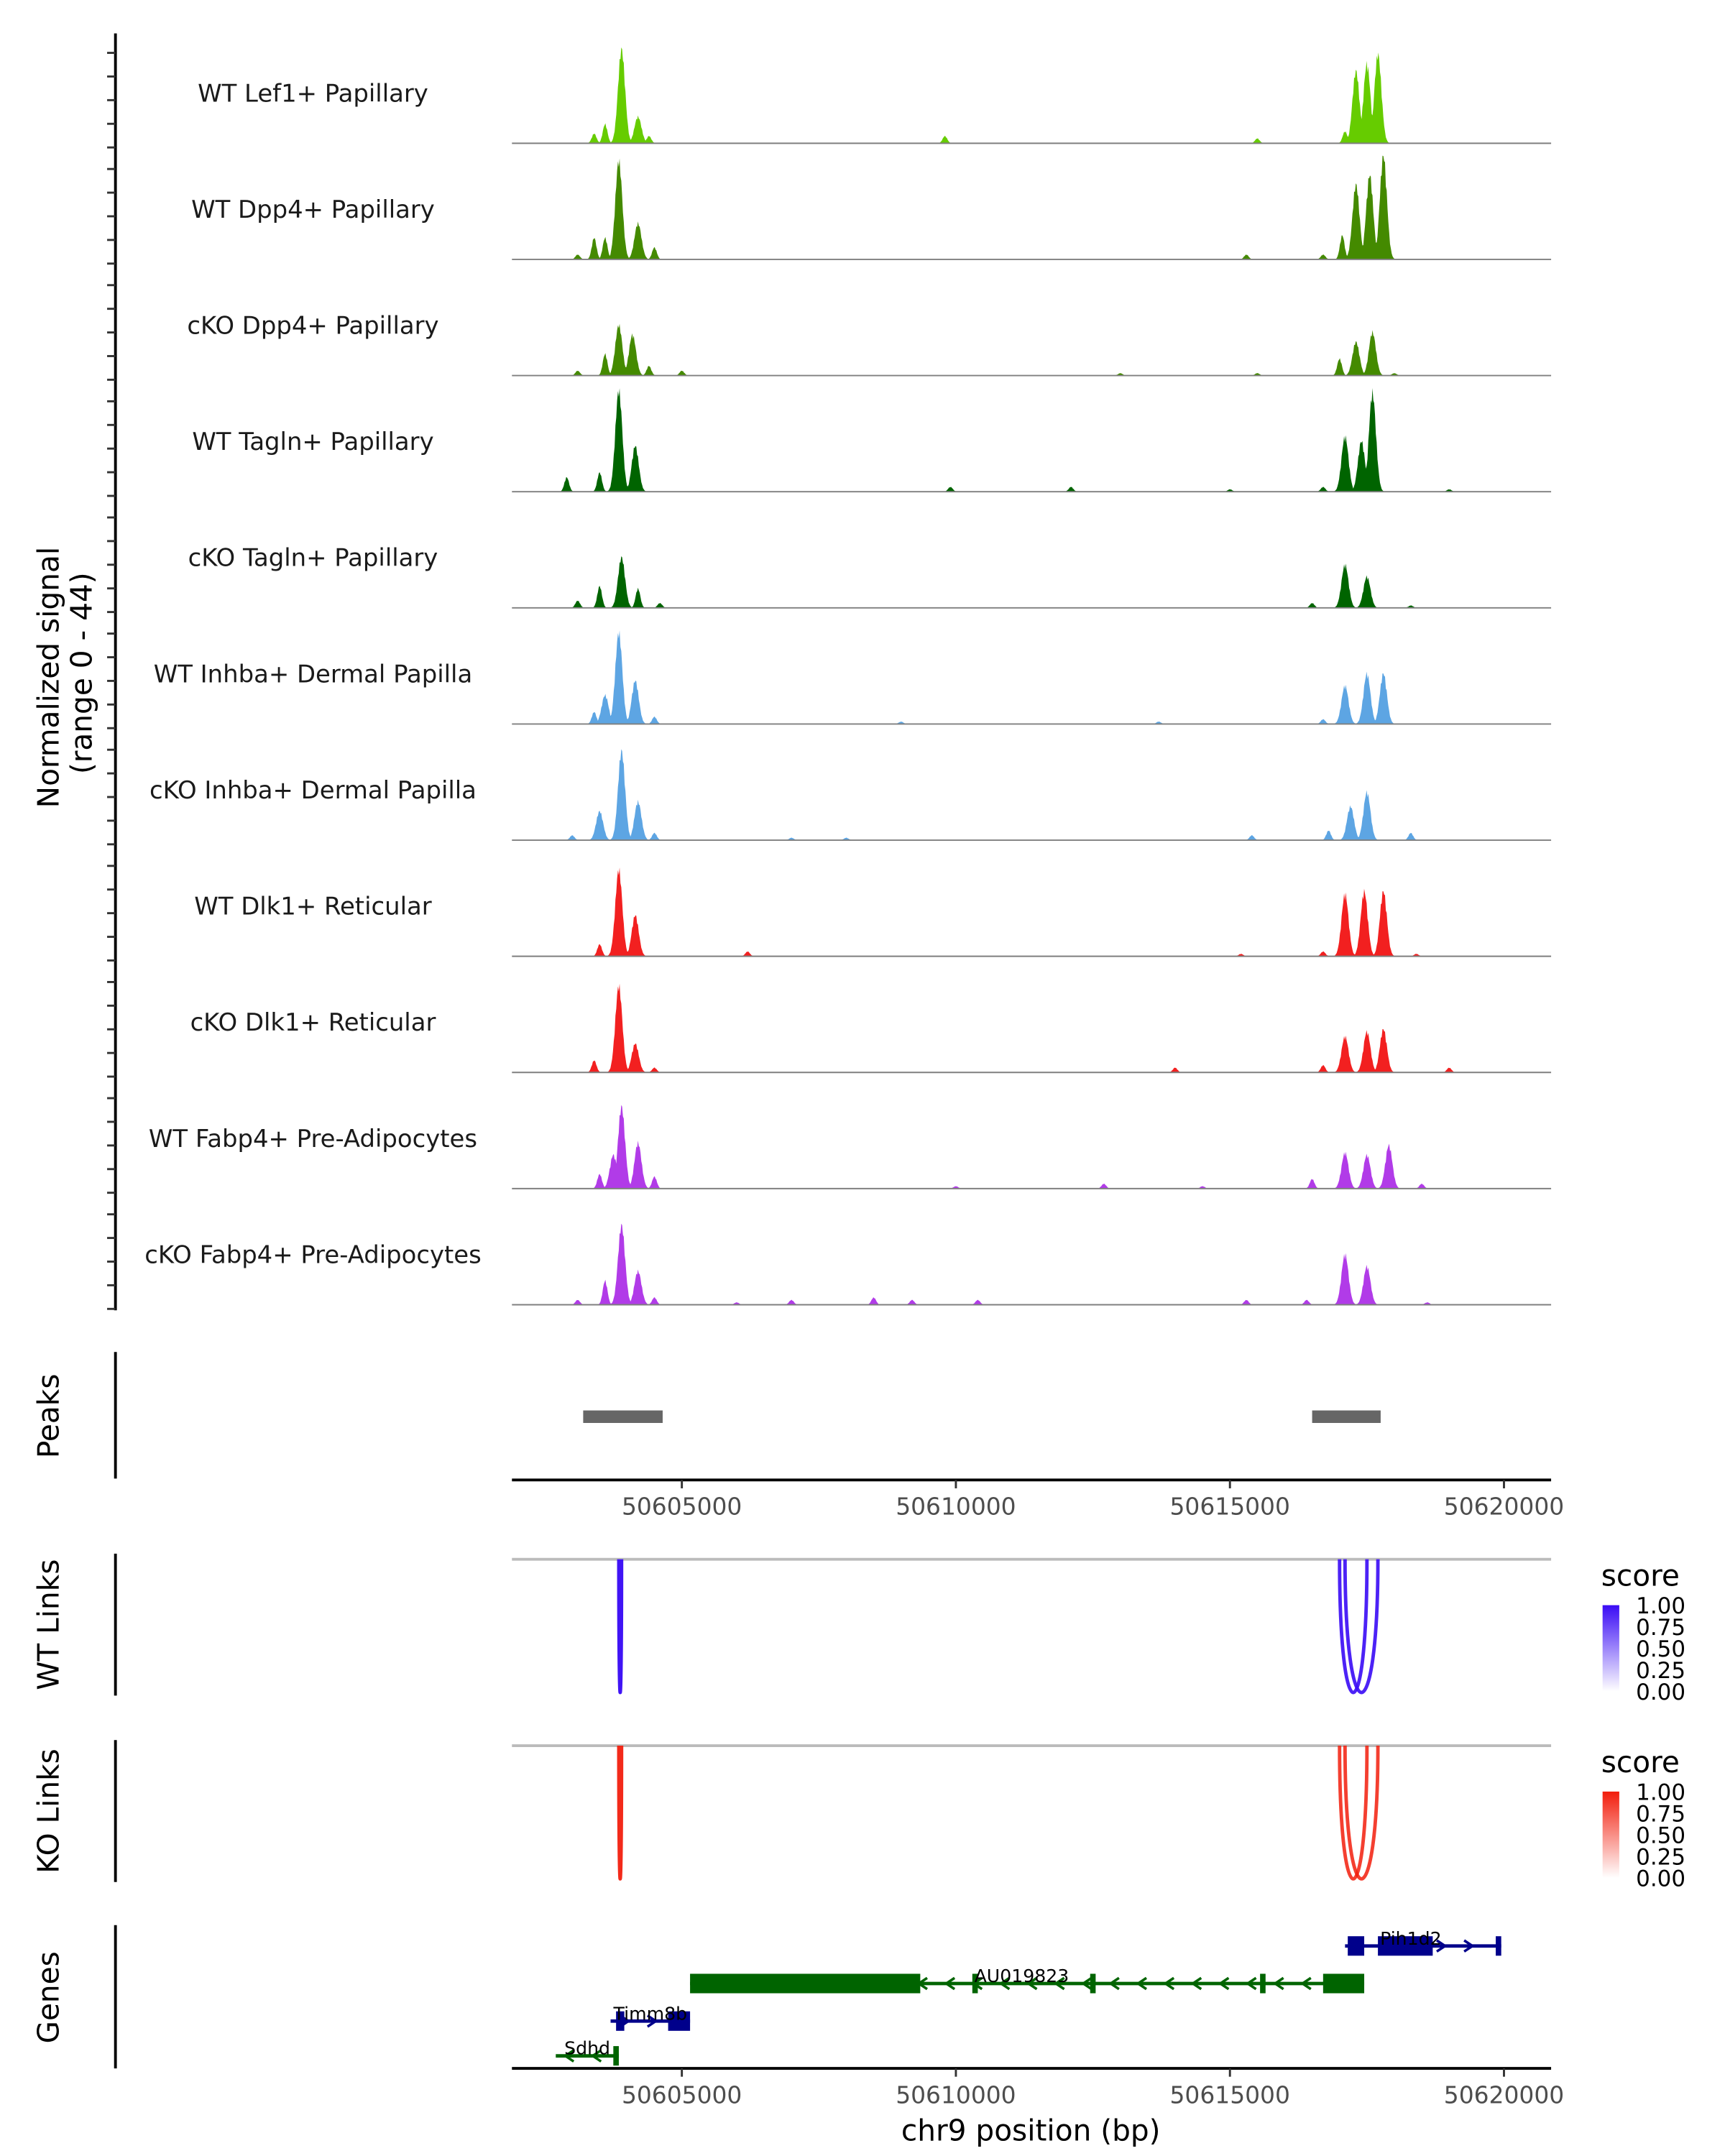  Describe the element at coordinates (313, 790) in the screenshot. I see `track-label: cKO Inhba+ Dermal Papilla` at that location.